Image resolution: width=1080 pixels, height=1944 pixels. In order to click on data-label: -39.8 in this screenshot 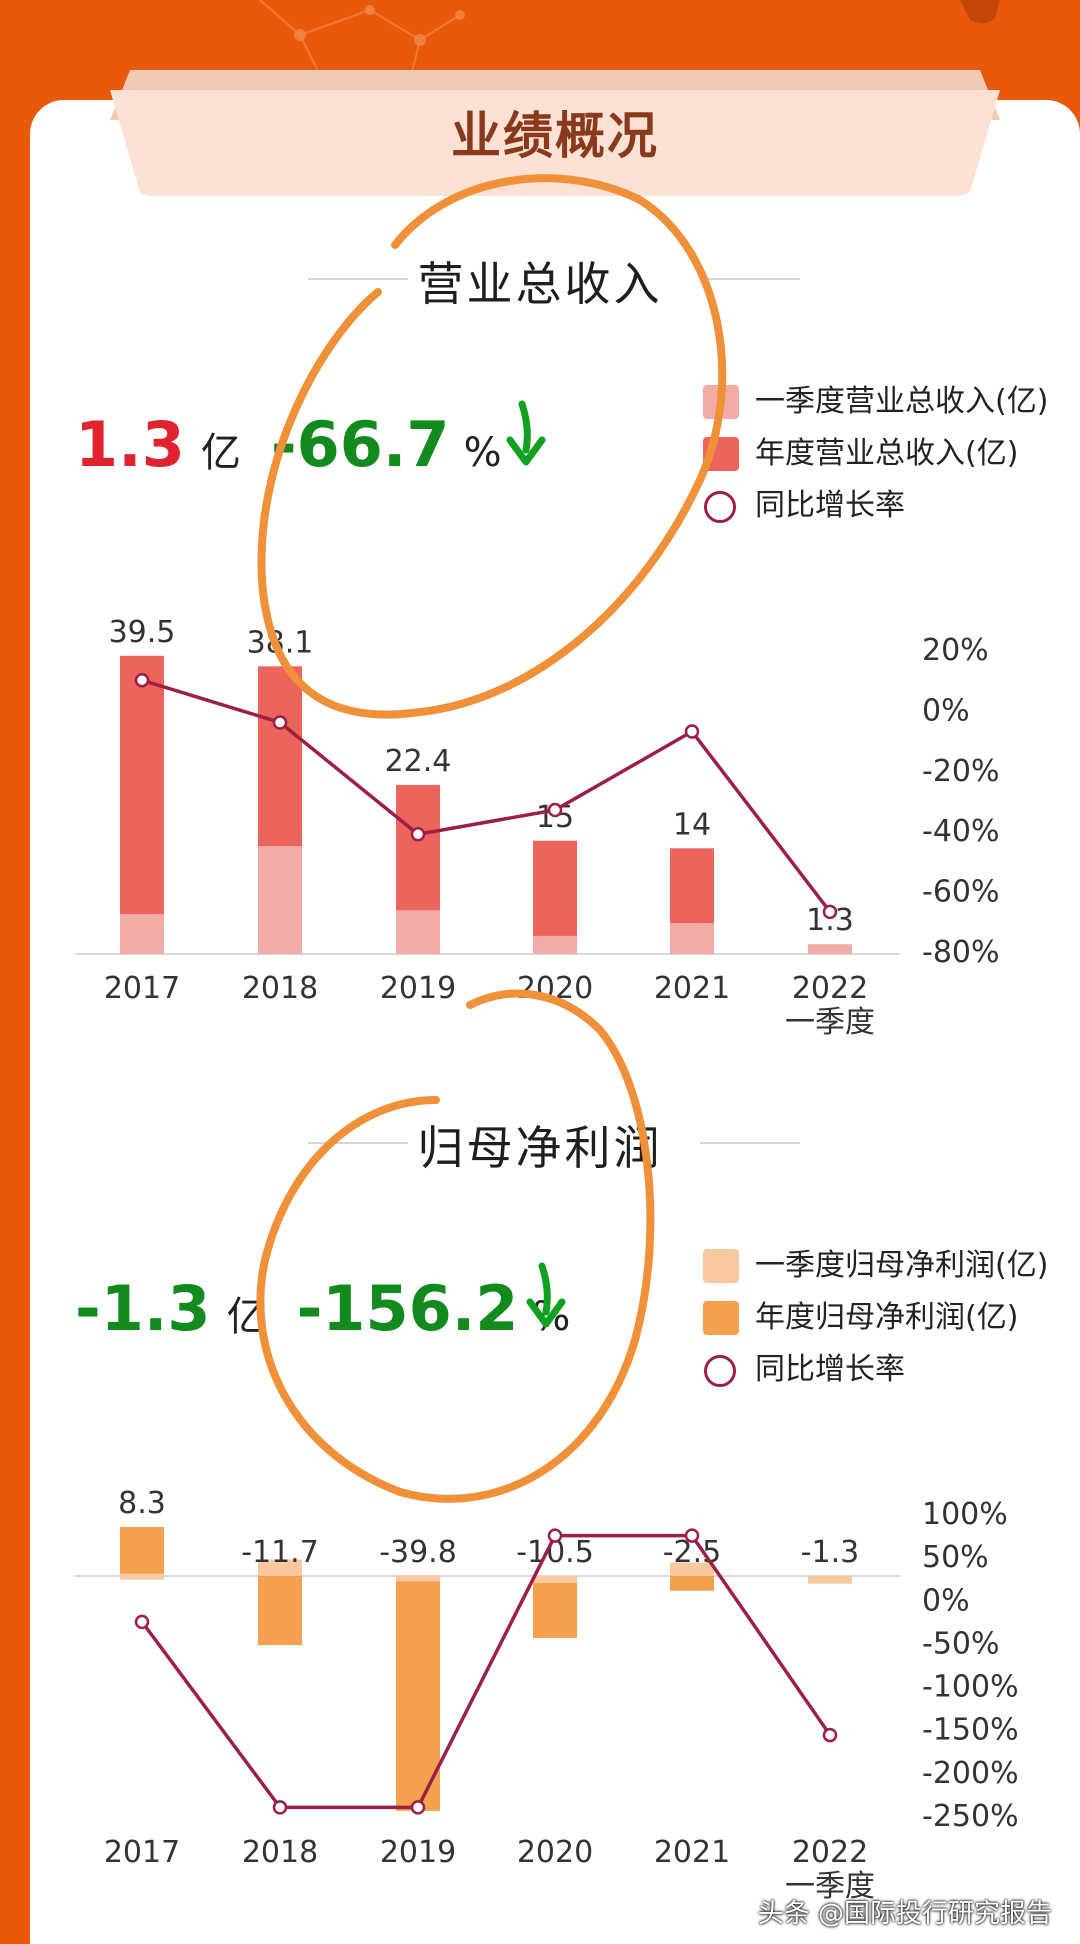, I will do `click(418, 1552)`.